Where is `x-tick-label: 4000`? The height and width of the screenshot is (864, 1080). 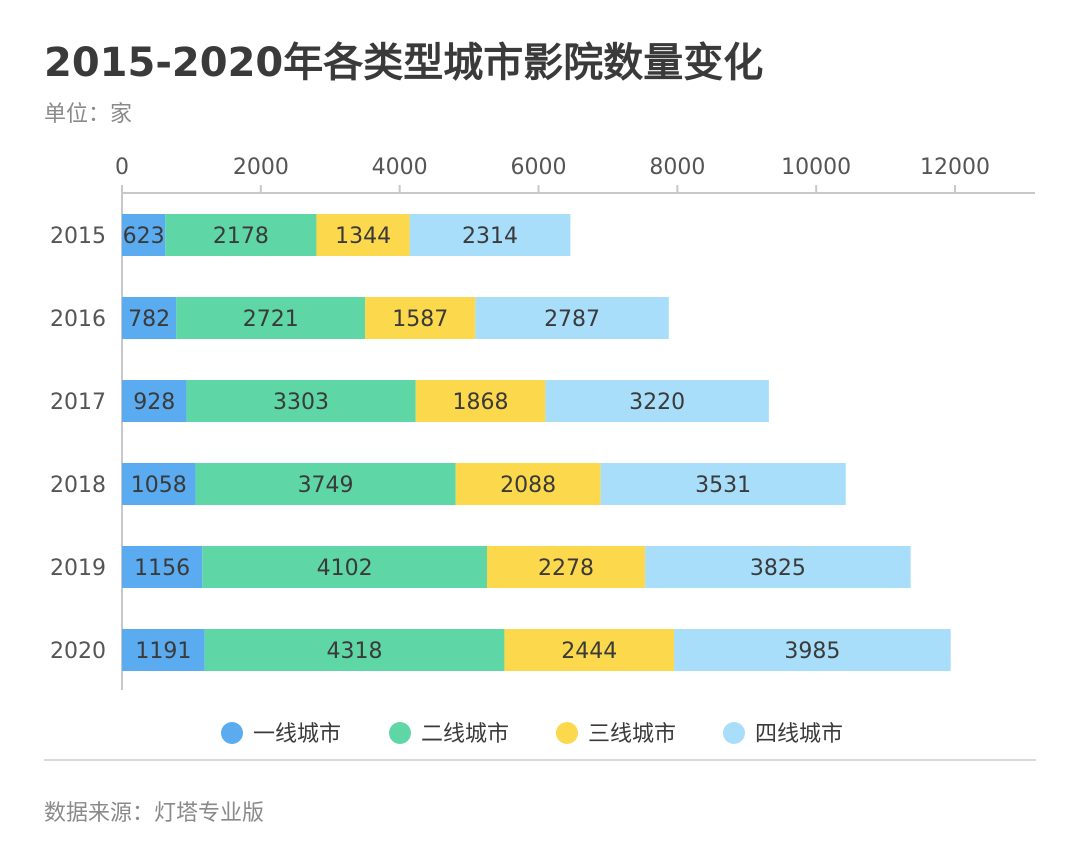
x-tick-label: 4000 is located at coordinates (400, 167).